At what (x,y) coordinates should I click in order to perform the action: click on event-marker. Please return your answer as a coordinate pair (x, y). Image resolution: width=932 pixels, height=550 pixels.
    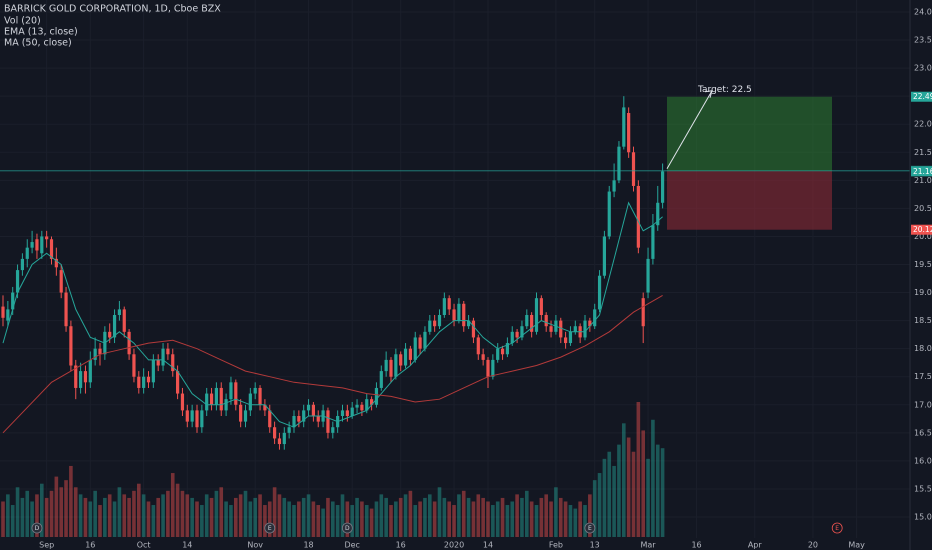
    Looking at the image, I should click on (270, 528).